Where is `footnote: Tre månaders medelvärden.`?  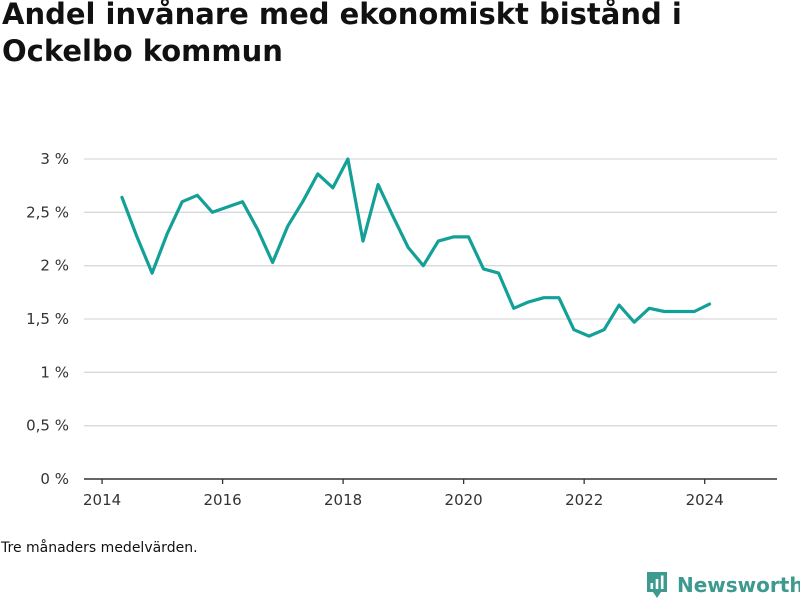 footnote: Tre månaders medelvärden. is located at coordinates (99, 548).